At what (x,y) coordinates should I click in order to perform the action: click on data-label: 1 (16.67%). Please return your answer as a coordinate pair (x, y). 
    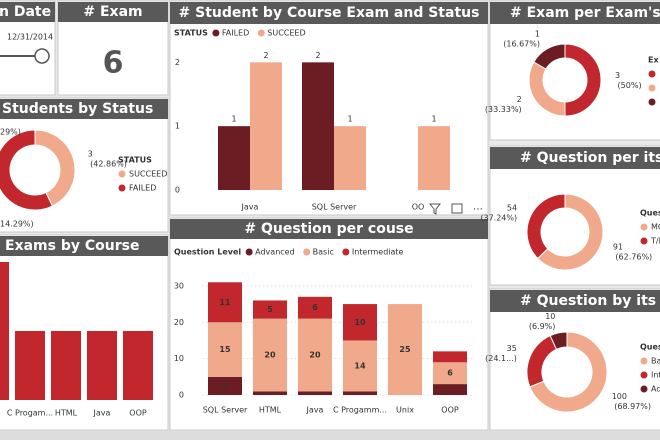
    Looking at the image, I should click on (520, 38).